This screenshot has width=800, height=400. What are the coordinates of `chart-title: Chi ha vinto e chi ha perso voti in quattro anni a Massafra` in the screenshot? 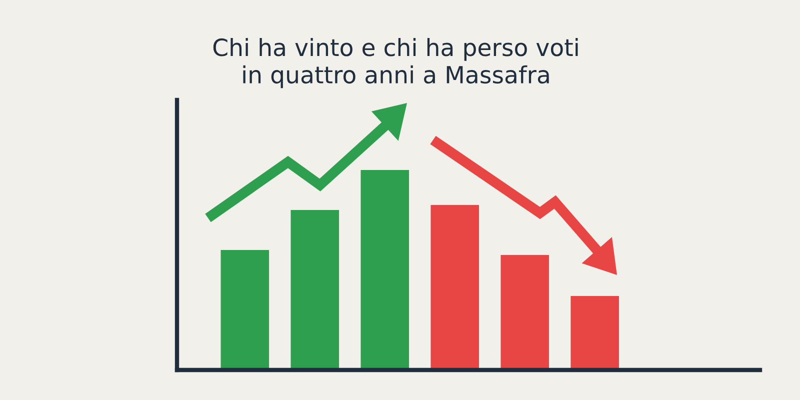 It's located at (395, 63).